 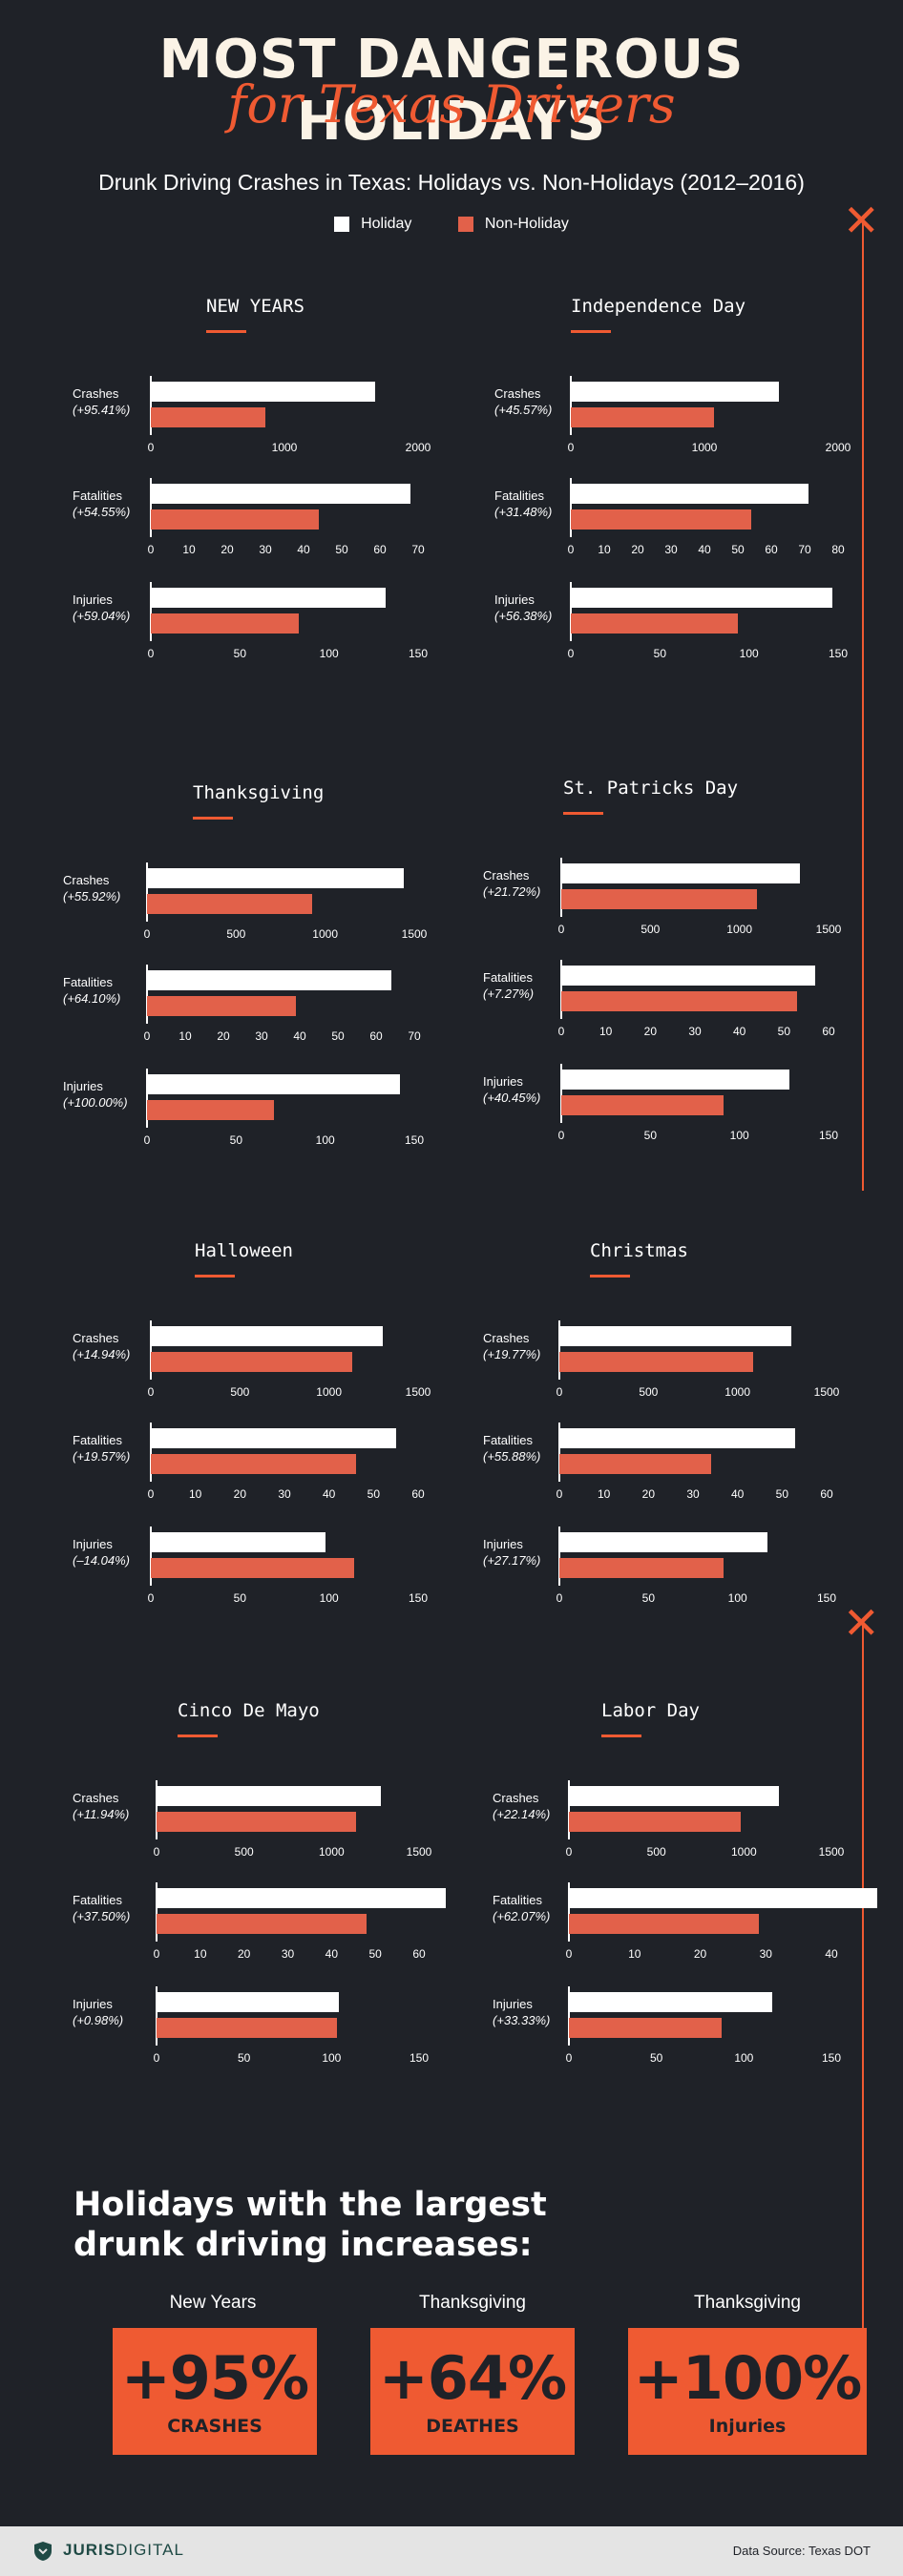 What do you see at coordinates (451, 2551) in the screenshot?
I see `footer: JURISDIGITAL Data Source: Texas DOT` at bounding box center [451, 2551].